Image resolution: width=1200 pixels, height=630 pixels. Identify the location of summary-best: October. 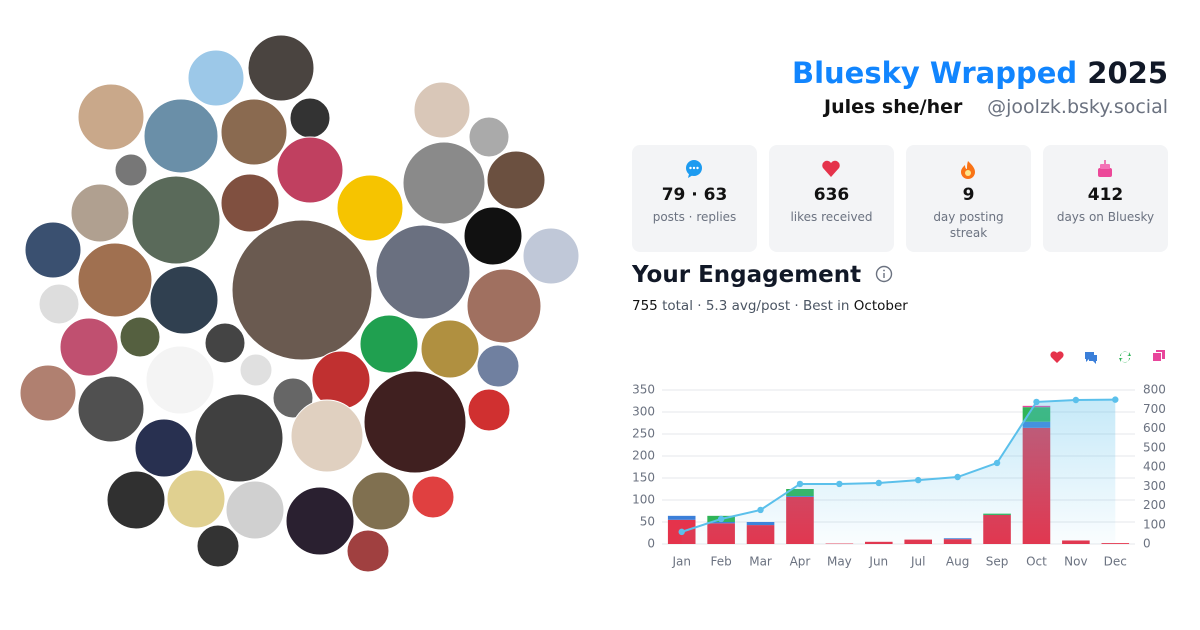
(880, 306).